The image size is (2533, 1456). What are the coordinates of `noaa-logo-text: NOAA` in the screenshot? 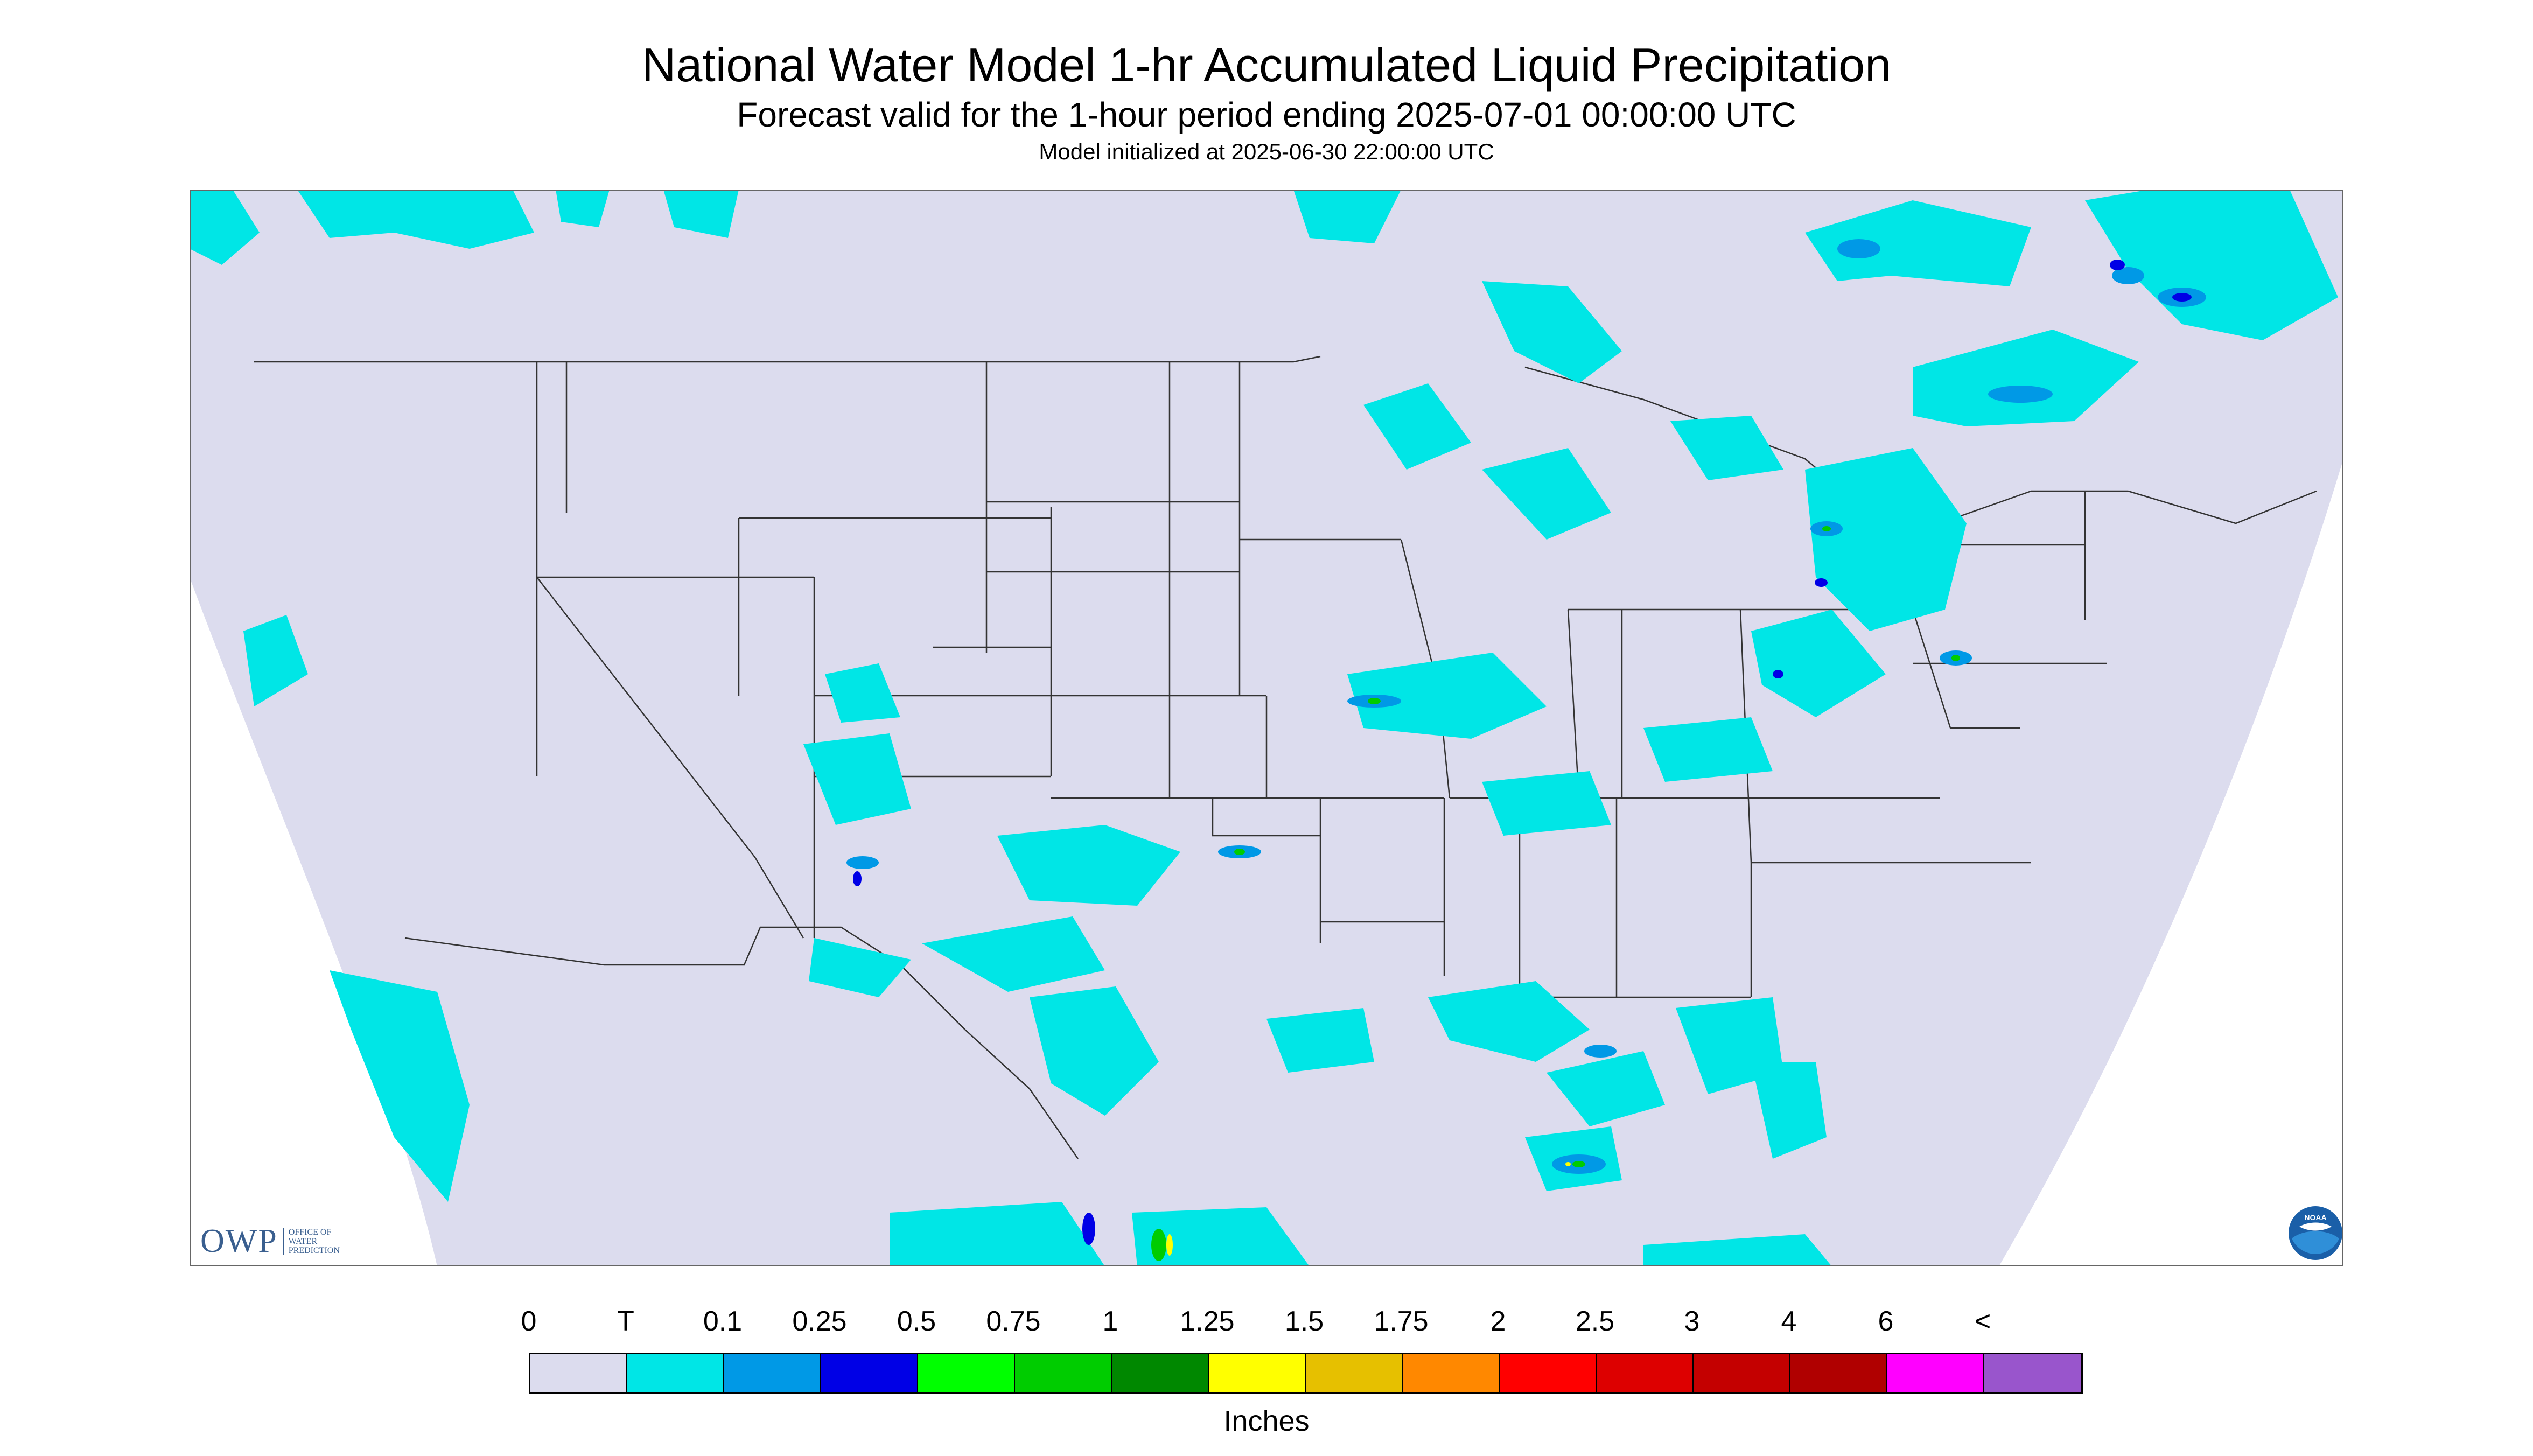 It's located at (2315, 1217).